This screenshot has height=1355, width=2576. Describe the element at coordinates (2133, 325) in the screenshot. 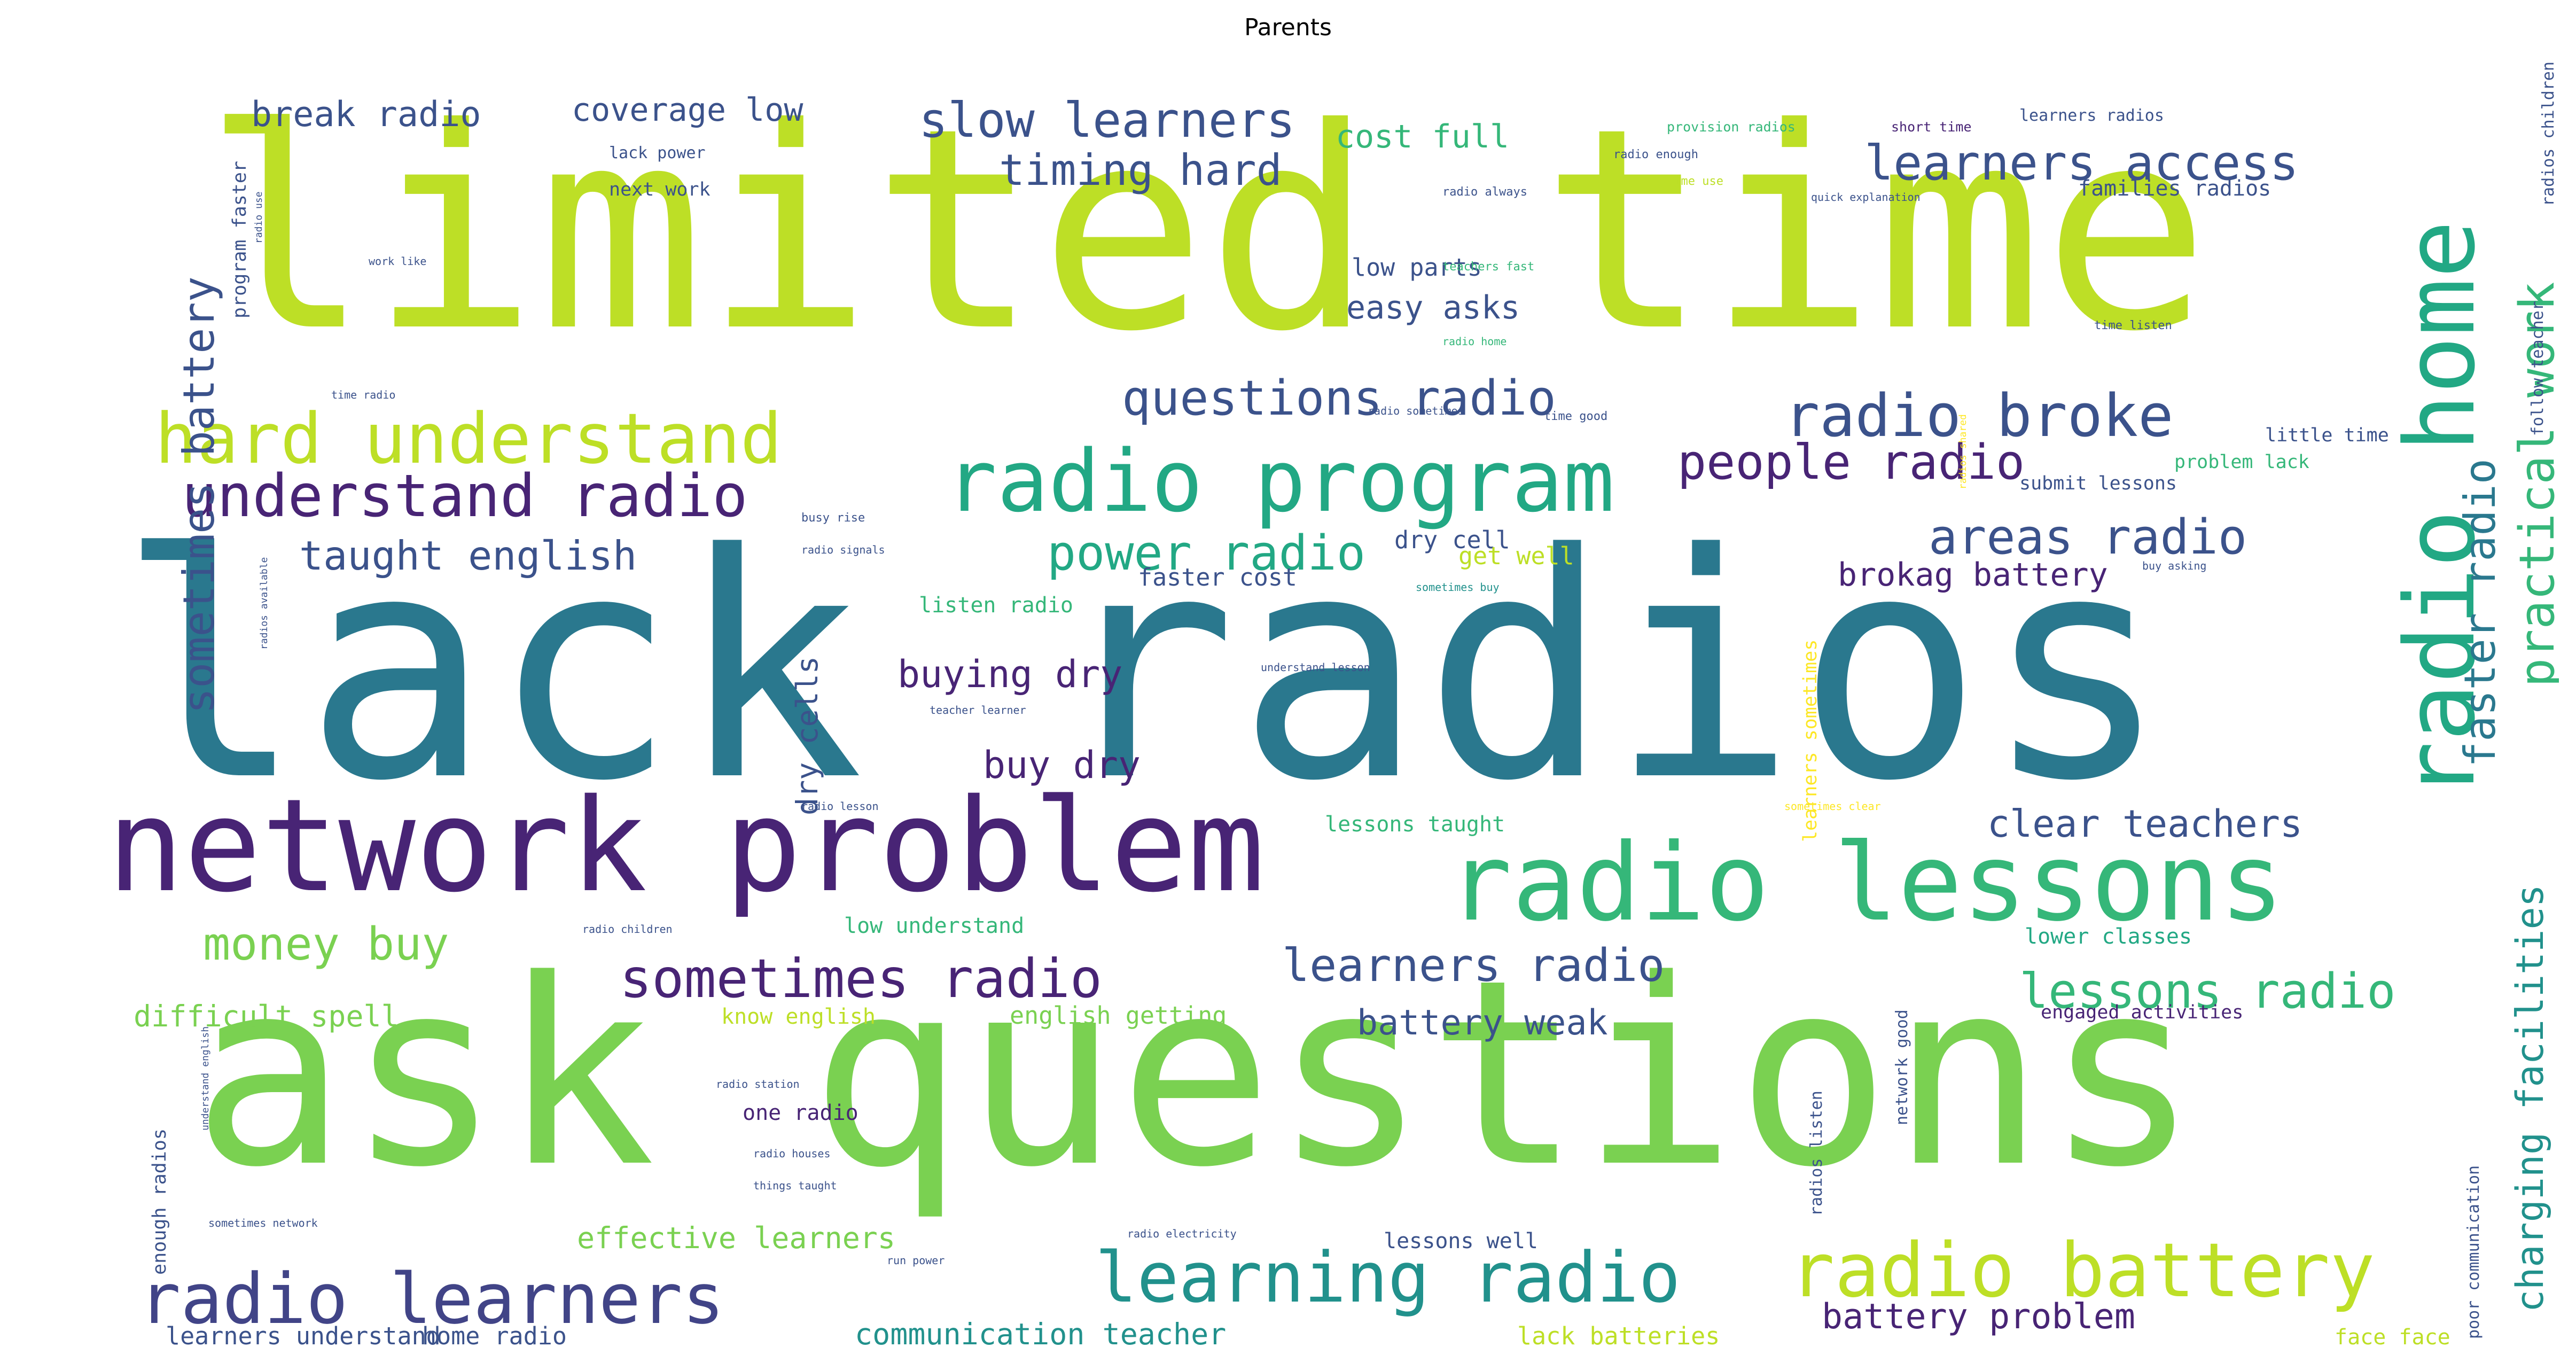

I see `cloud-word: time listen` at that location.